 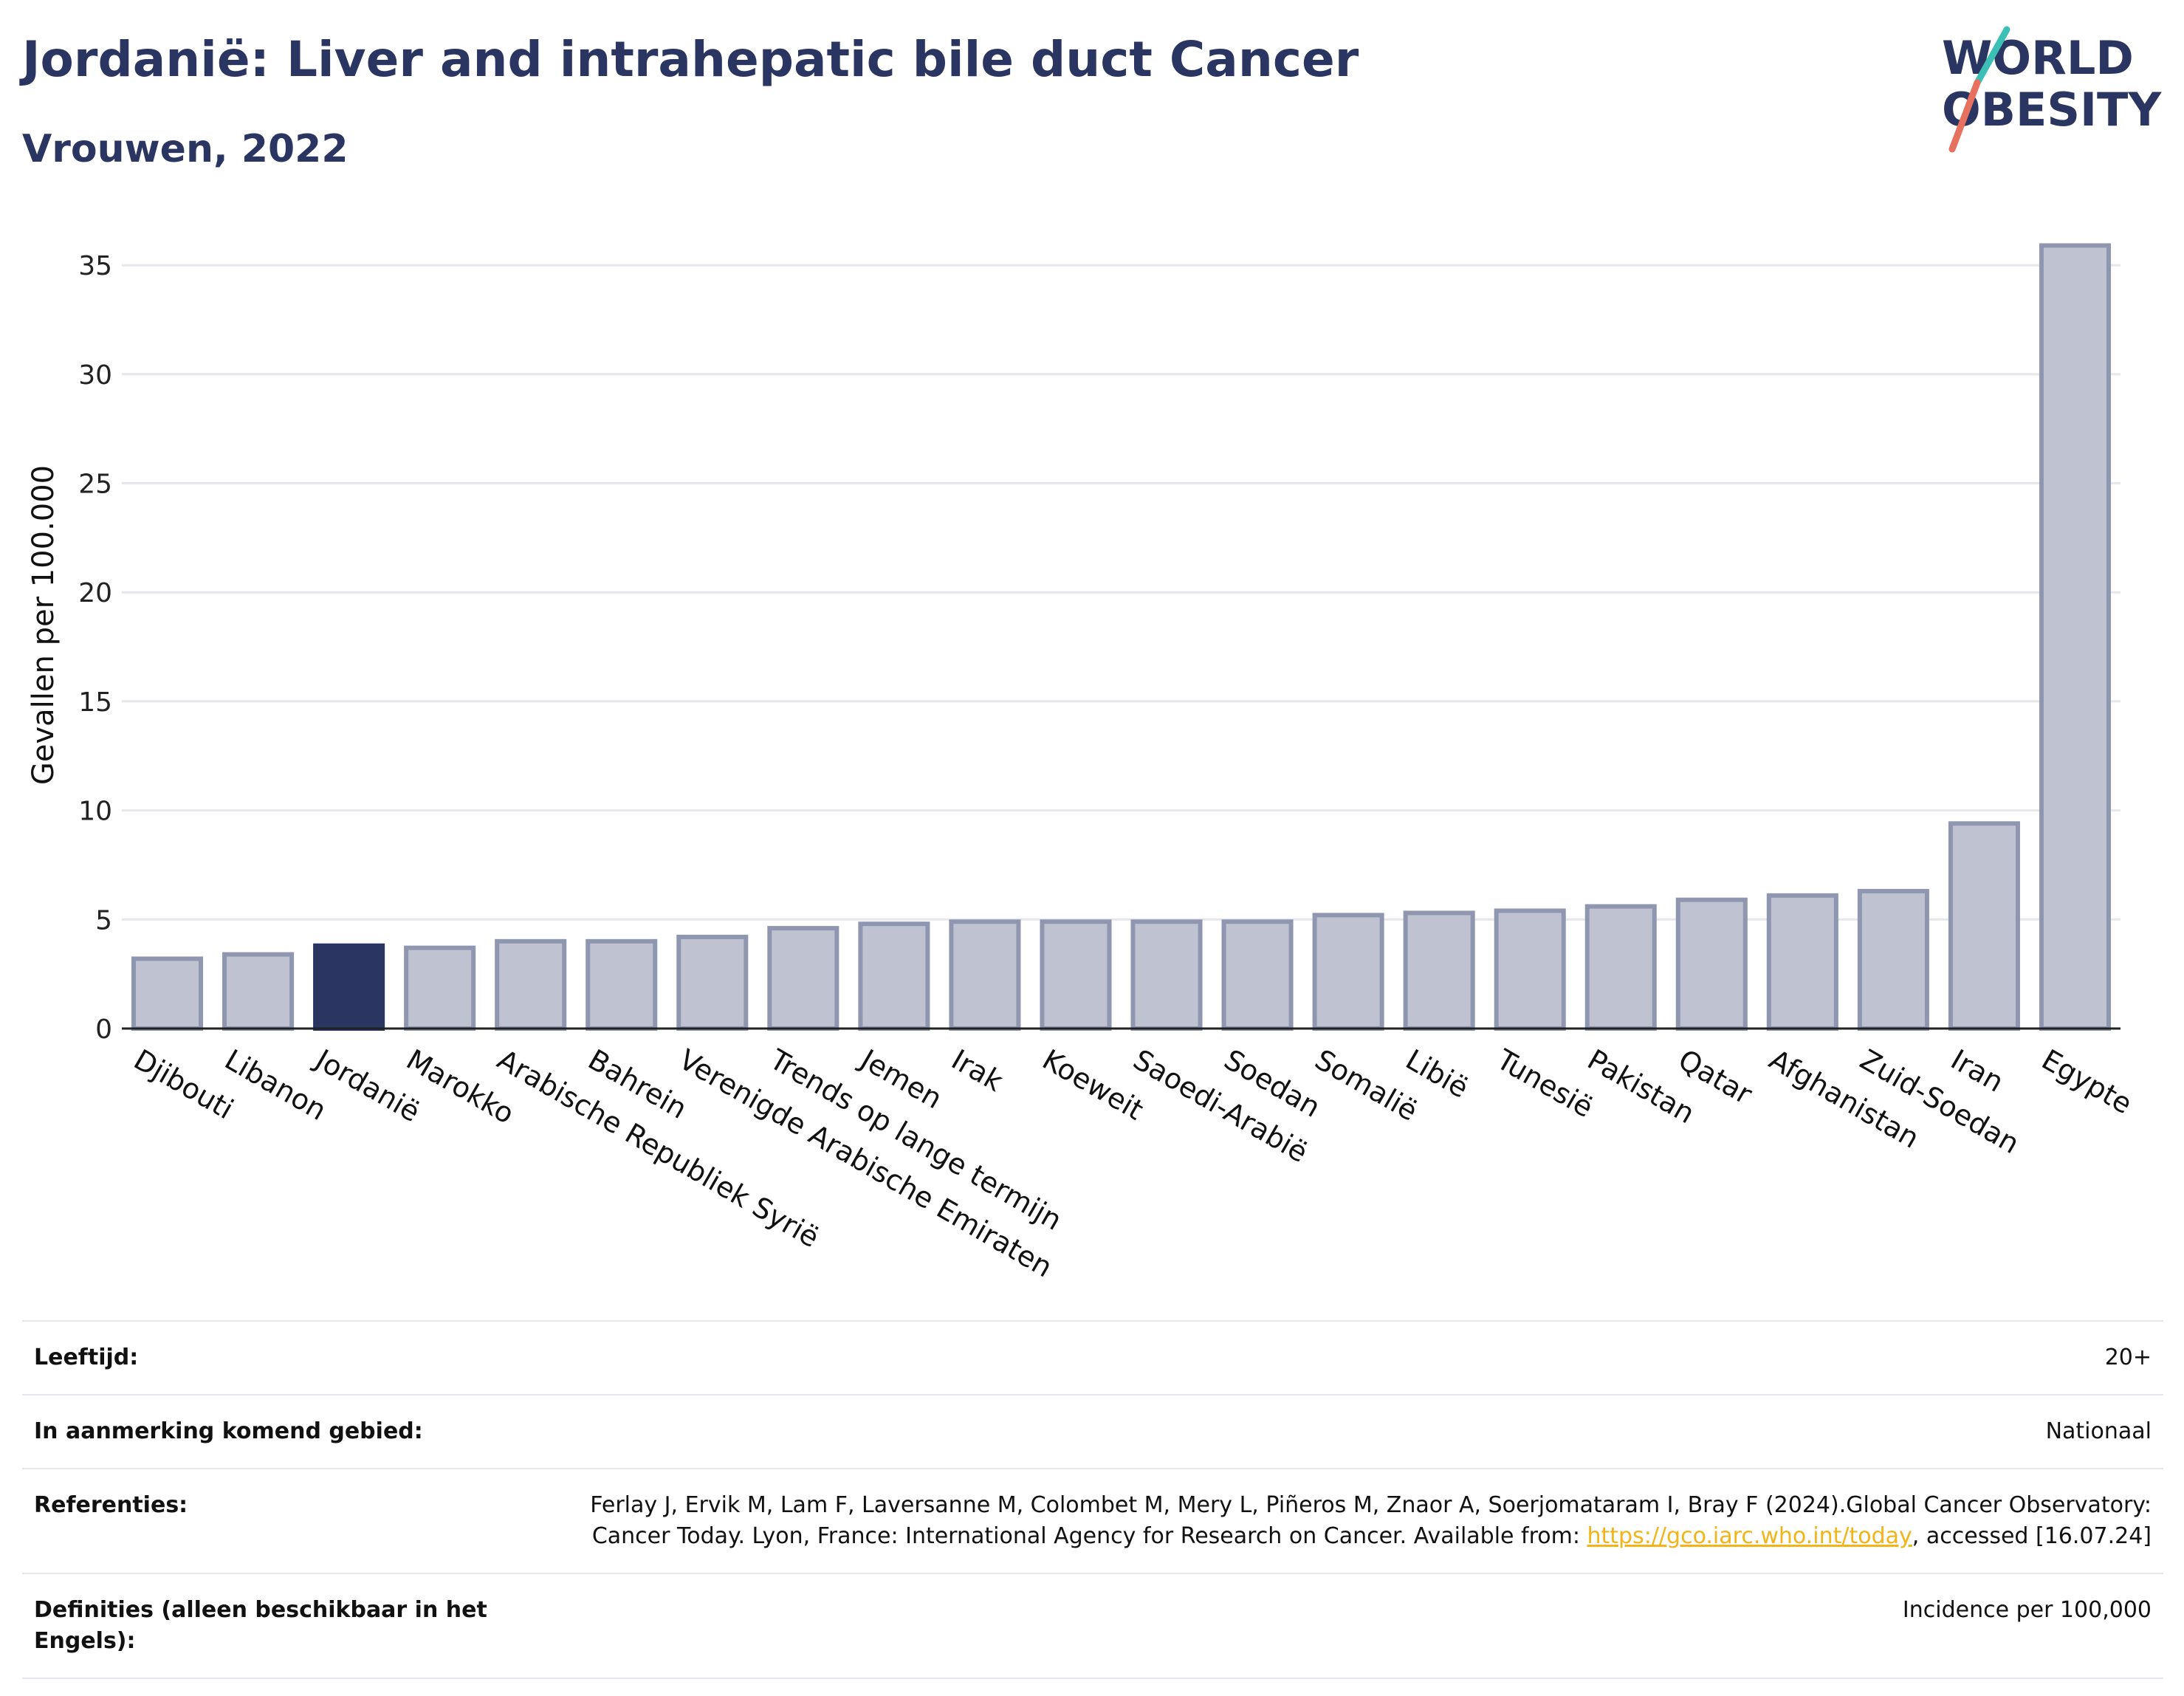 I want to click on y-tick-label: 0, so click(x=103, y=1029).